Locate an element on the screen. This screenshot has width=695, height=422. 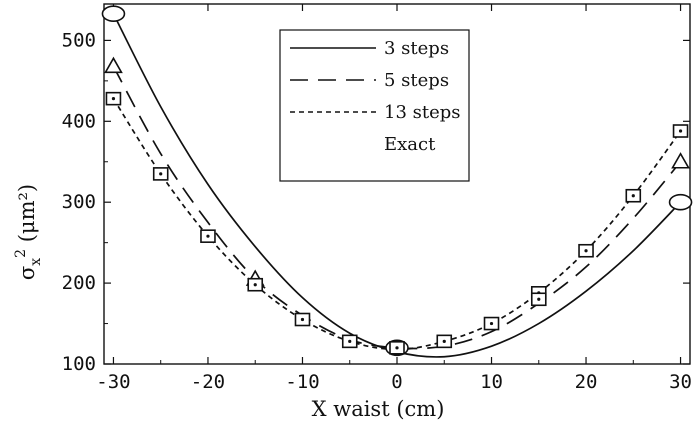
legend-box is located at coordinates (374, 105).